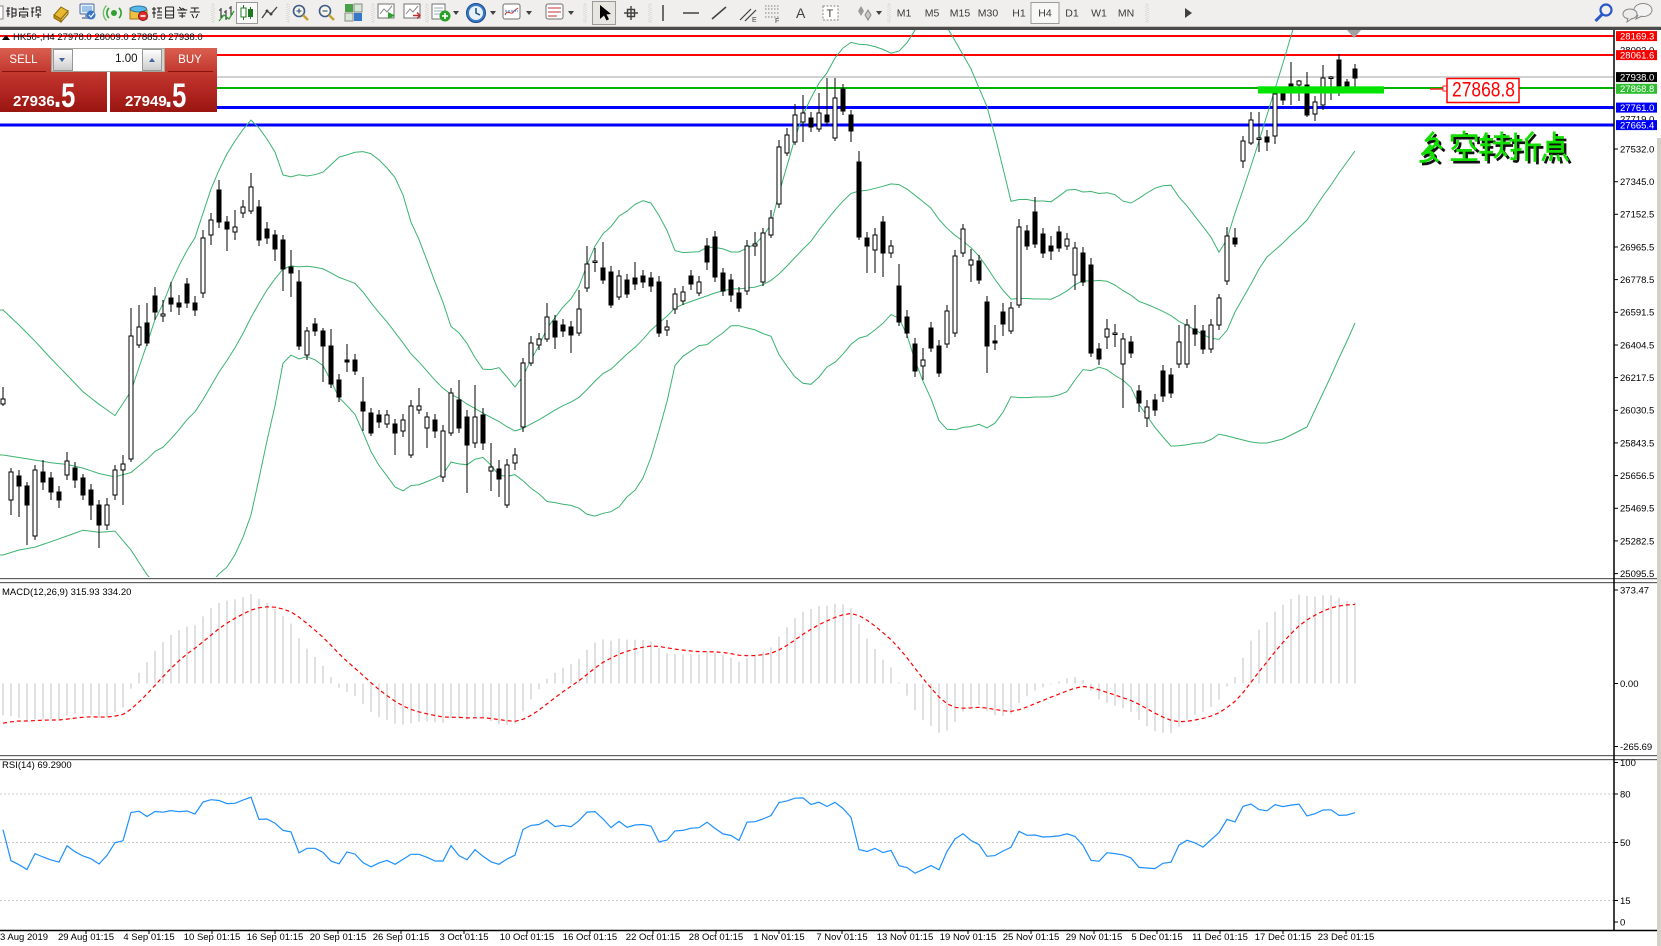  I want to click on svg-text: 27532.0, so click(1637, 149).